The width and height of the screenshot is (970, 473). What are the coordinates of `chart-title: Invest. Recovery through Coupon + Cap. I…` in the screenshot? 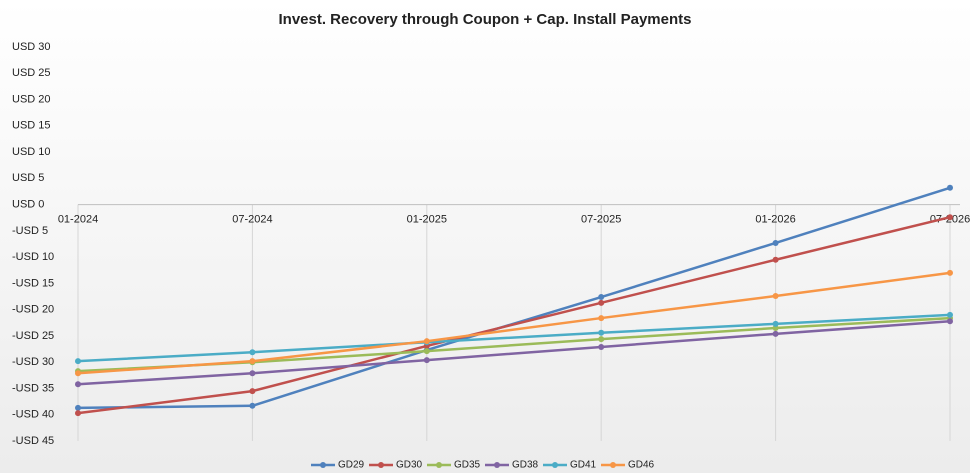 It's located at (484, 19).